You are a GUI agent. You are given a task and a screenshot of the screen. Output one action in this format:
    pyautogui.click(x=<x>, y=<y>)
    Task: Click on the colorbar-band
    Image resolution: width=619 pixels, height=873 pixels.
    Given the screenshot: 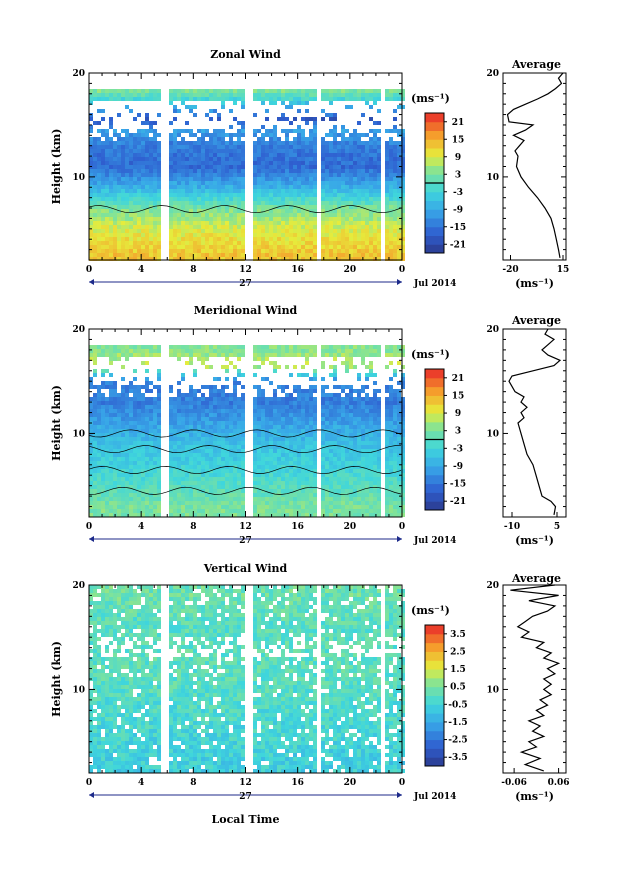 What is the action you would take?
    pyautogui.click(x=434, y=144)
    